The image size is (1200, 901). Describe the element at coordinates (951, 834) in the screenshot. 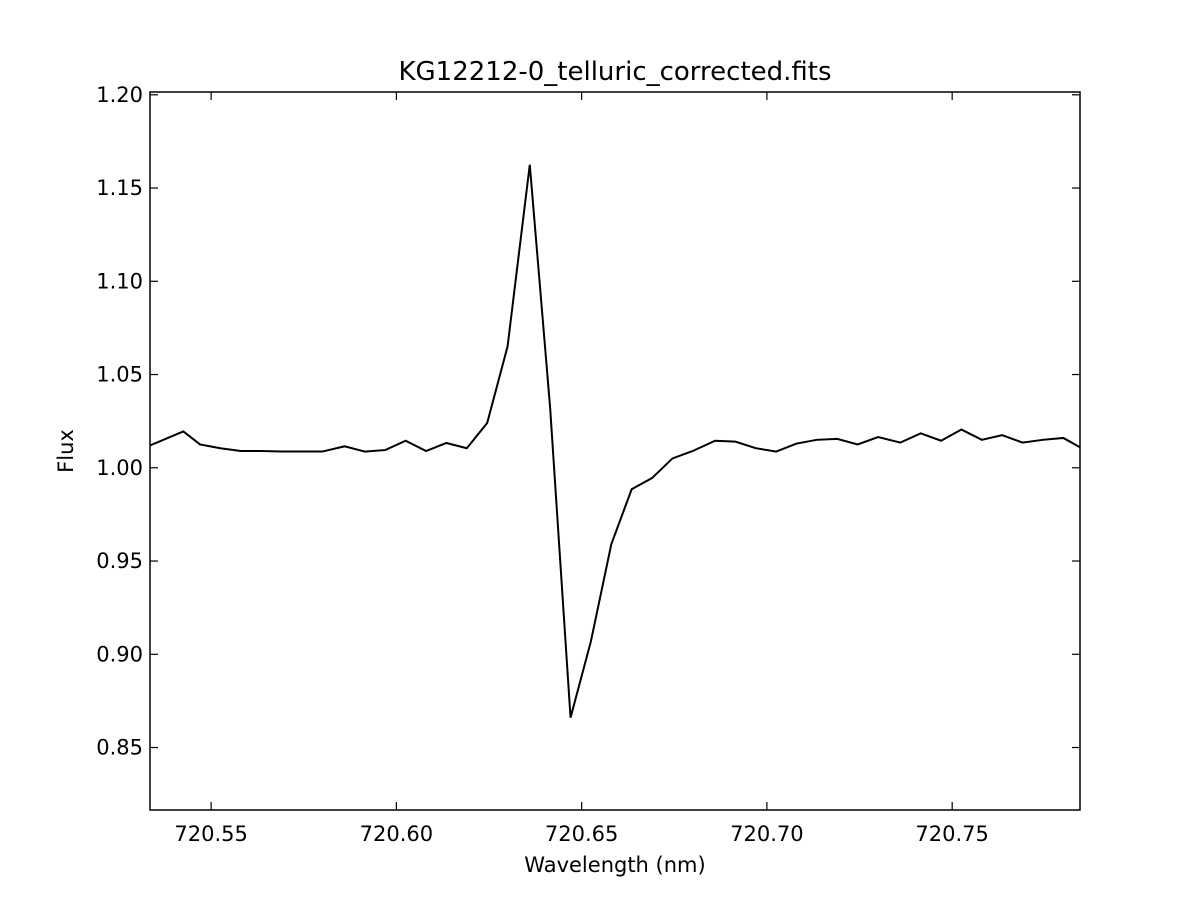

I see `x-tick-label: 720.75` at that location.